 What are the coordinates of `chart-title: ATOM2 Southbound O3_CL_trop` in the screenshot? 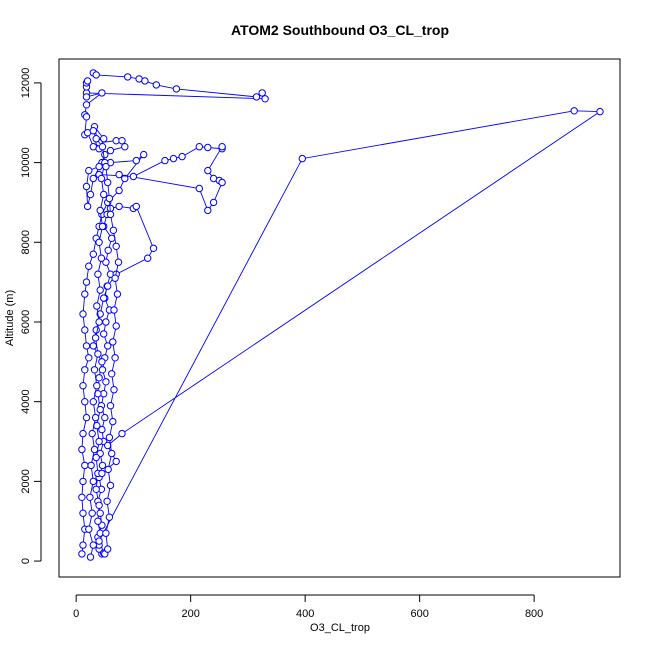 It's located at (340, 30).